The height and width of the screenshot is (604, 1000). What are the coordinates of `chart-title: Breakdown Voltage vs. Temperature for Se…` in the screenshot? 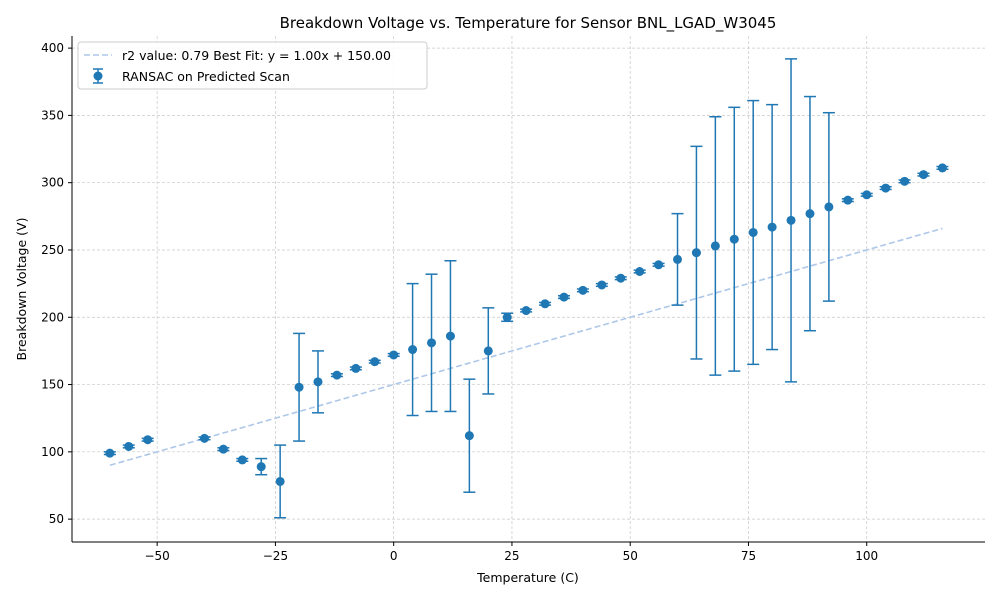 It's located at (528, 23).